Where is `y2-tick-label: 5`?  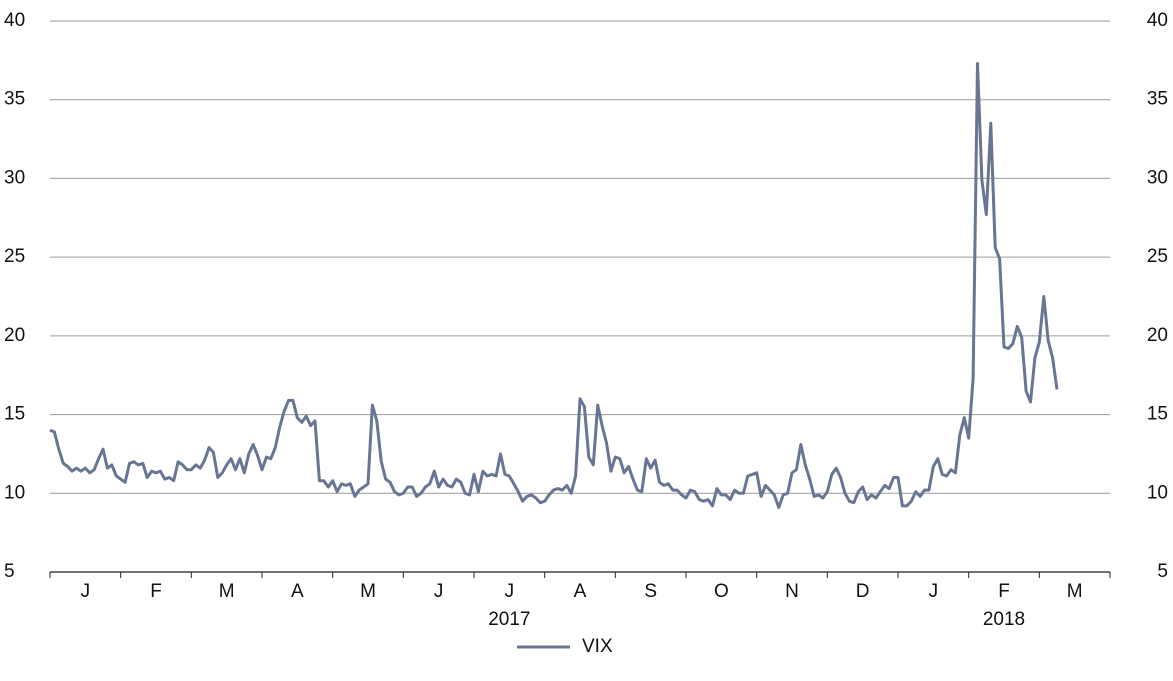
y2-tick-label: 5 is located at coordinates (1162, 571).